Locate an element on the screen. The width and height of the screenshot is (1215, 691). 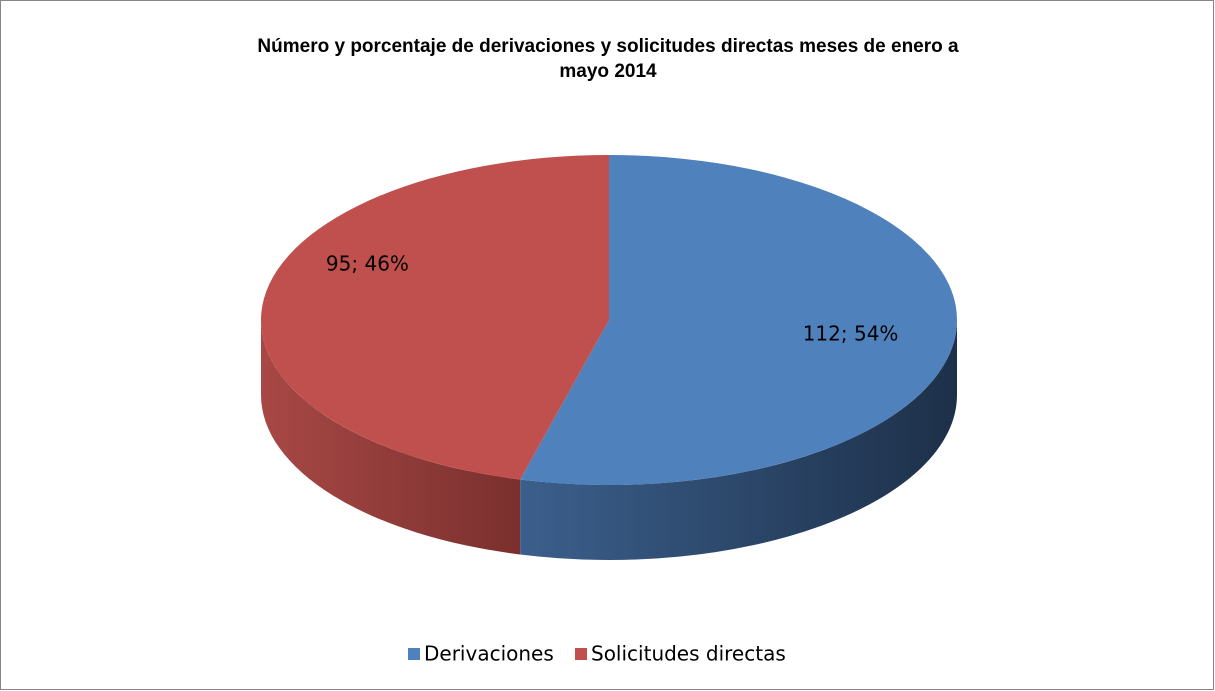
chart-title: mayo 2014 is located at coordinates (608, 71).